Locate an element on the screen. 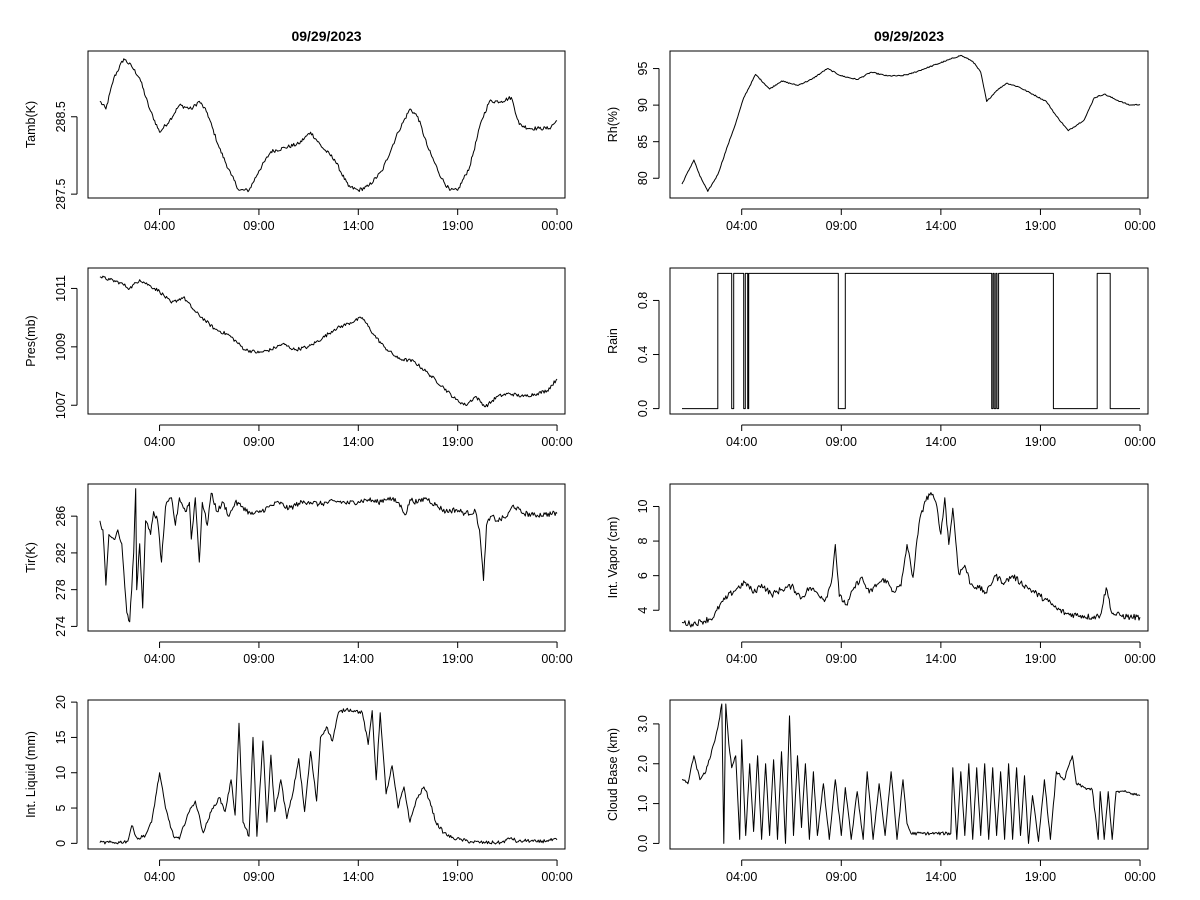  series-line-tir is located at coordinates (328, 555).